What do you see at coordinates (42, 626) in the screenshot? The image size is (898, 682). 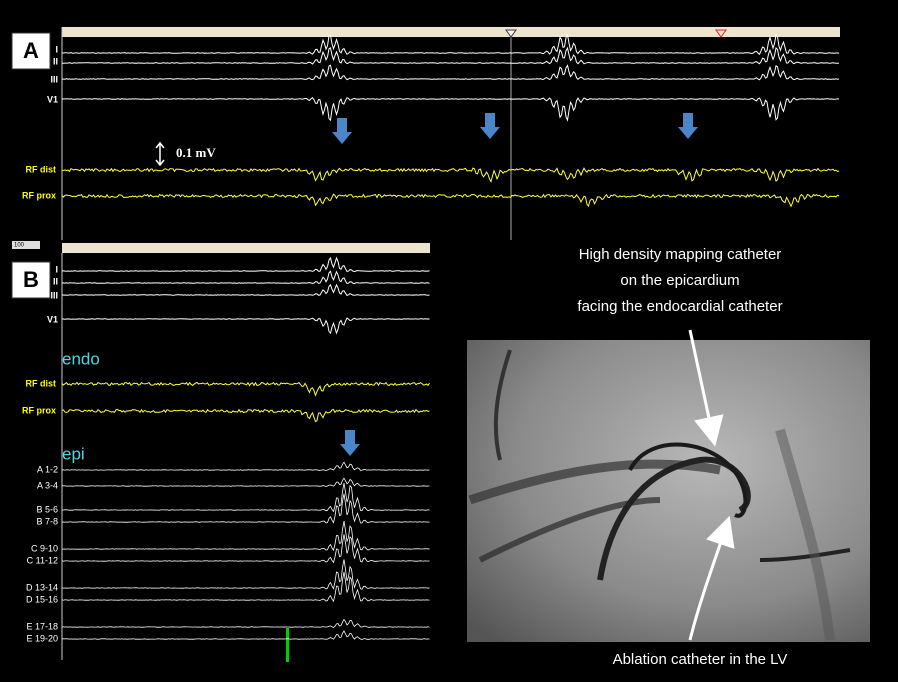 I see `lead-label: E 17-18` at bounding box center [42, 626].